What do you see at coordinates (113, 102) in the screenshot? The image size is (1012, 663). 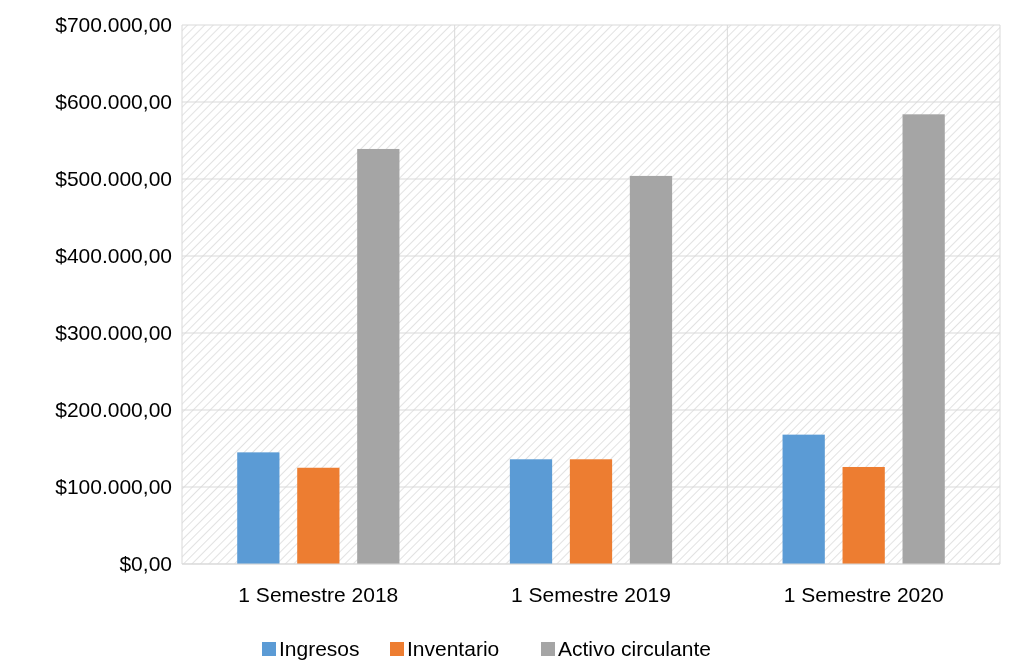 I see `y-tick-label: $600.000,00` at bounding box center [113, 102].